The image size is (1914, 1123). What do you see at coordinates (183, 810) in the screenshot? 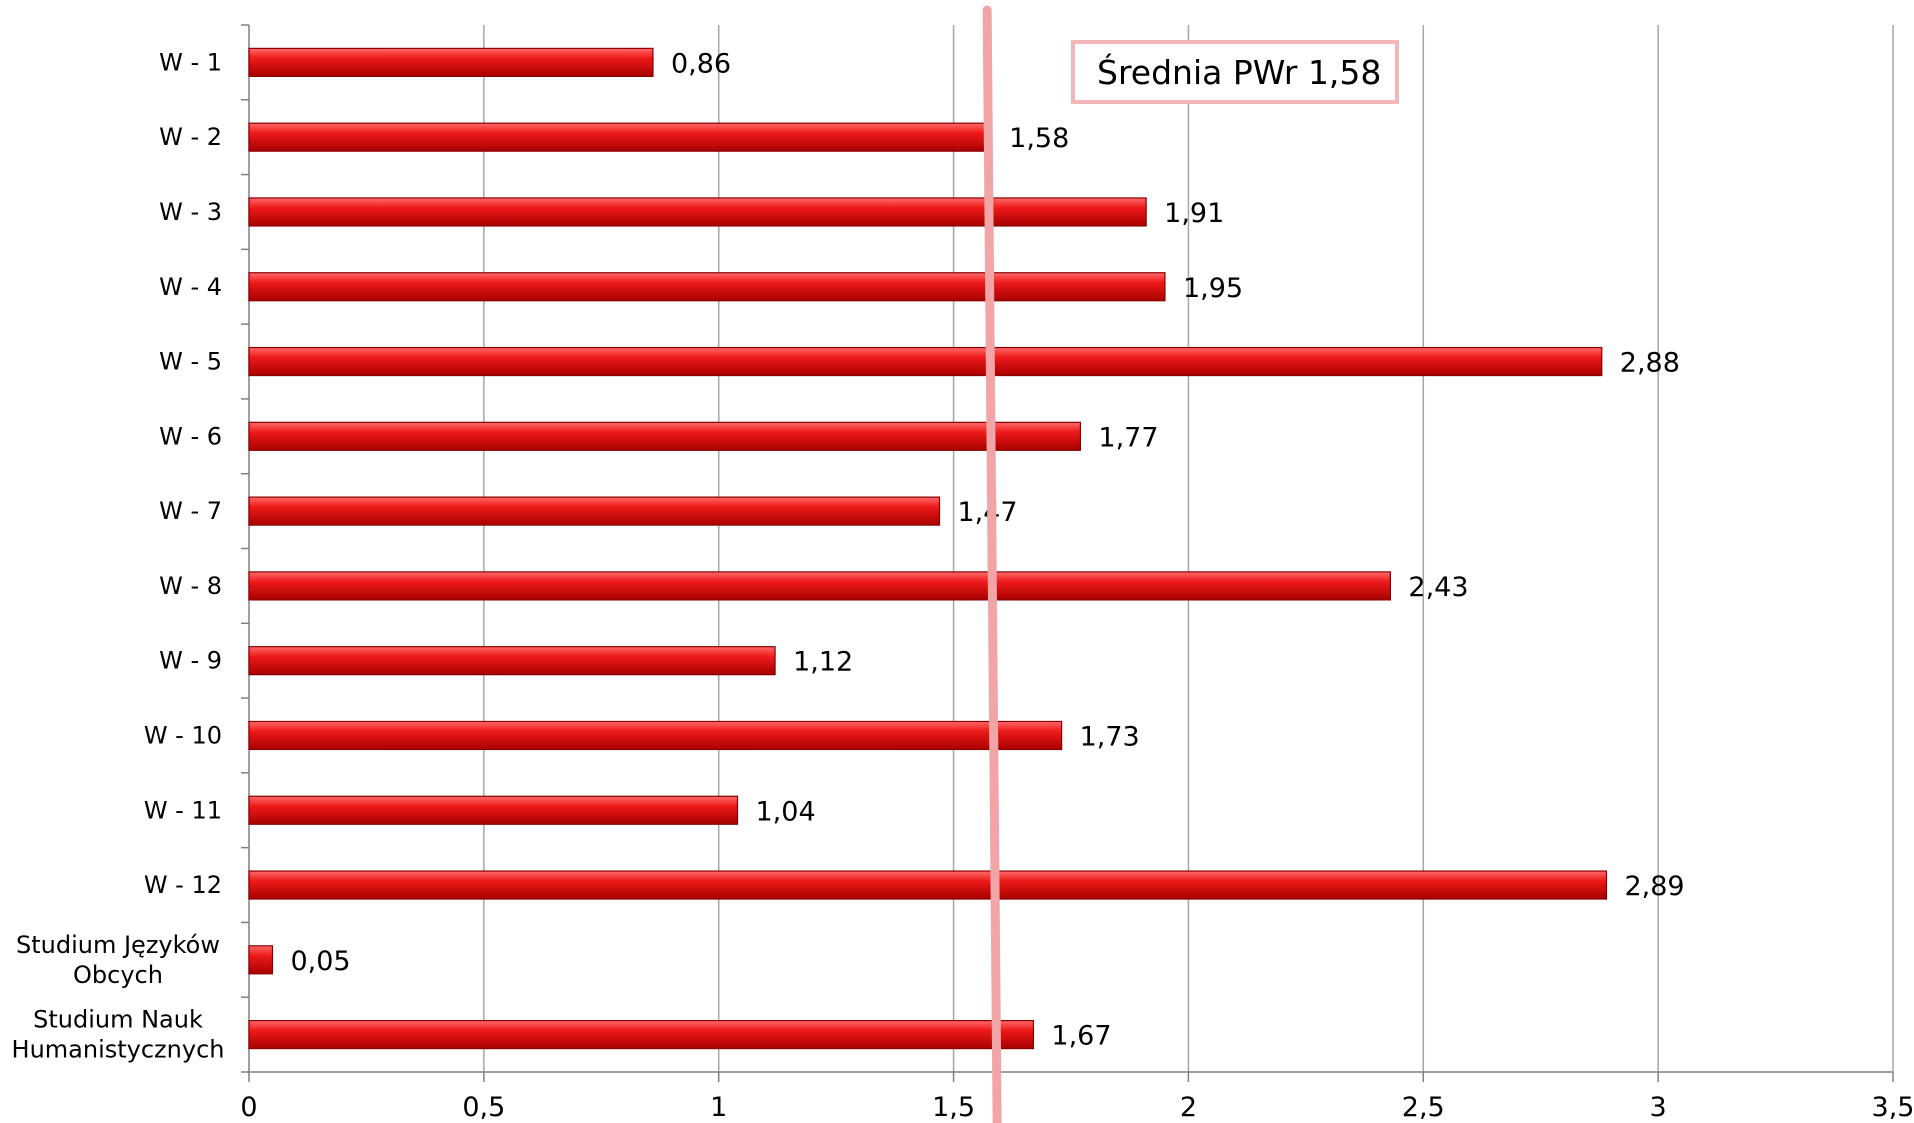
I see `category-label: W - 11` at bounding box center [183, 810].